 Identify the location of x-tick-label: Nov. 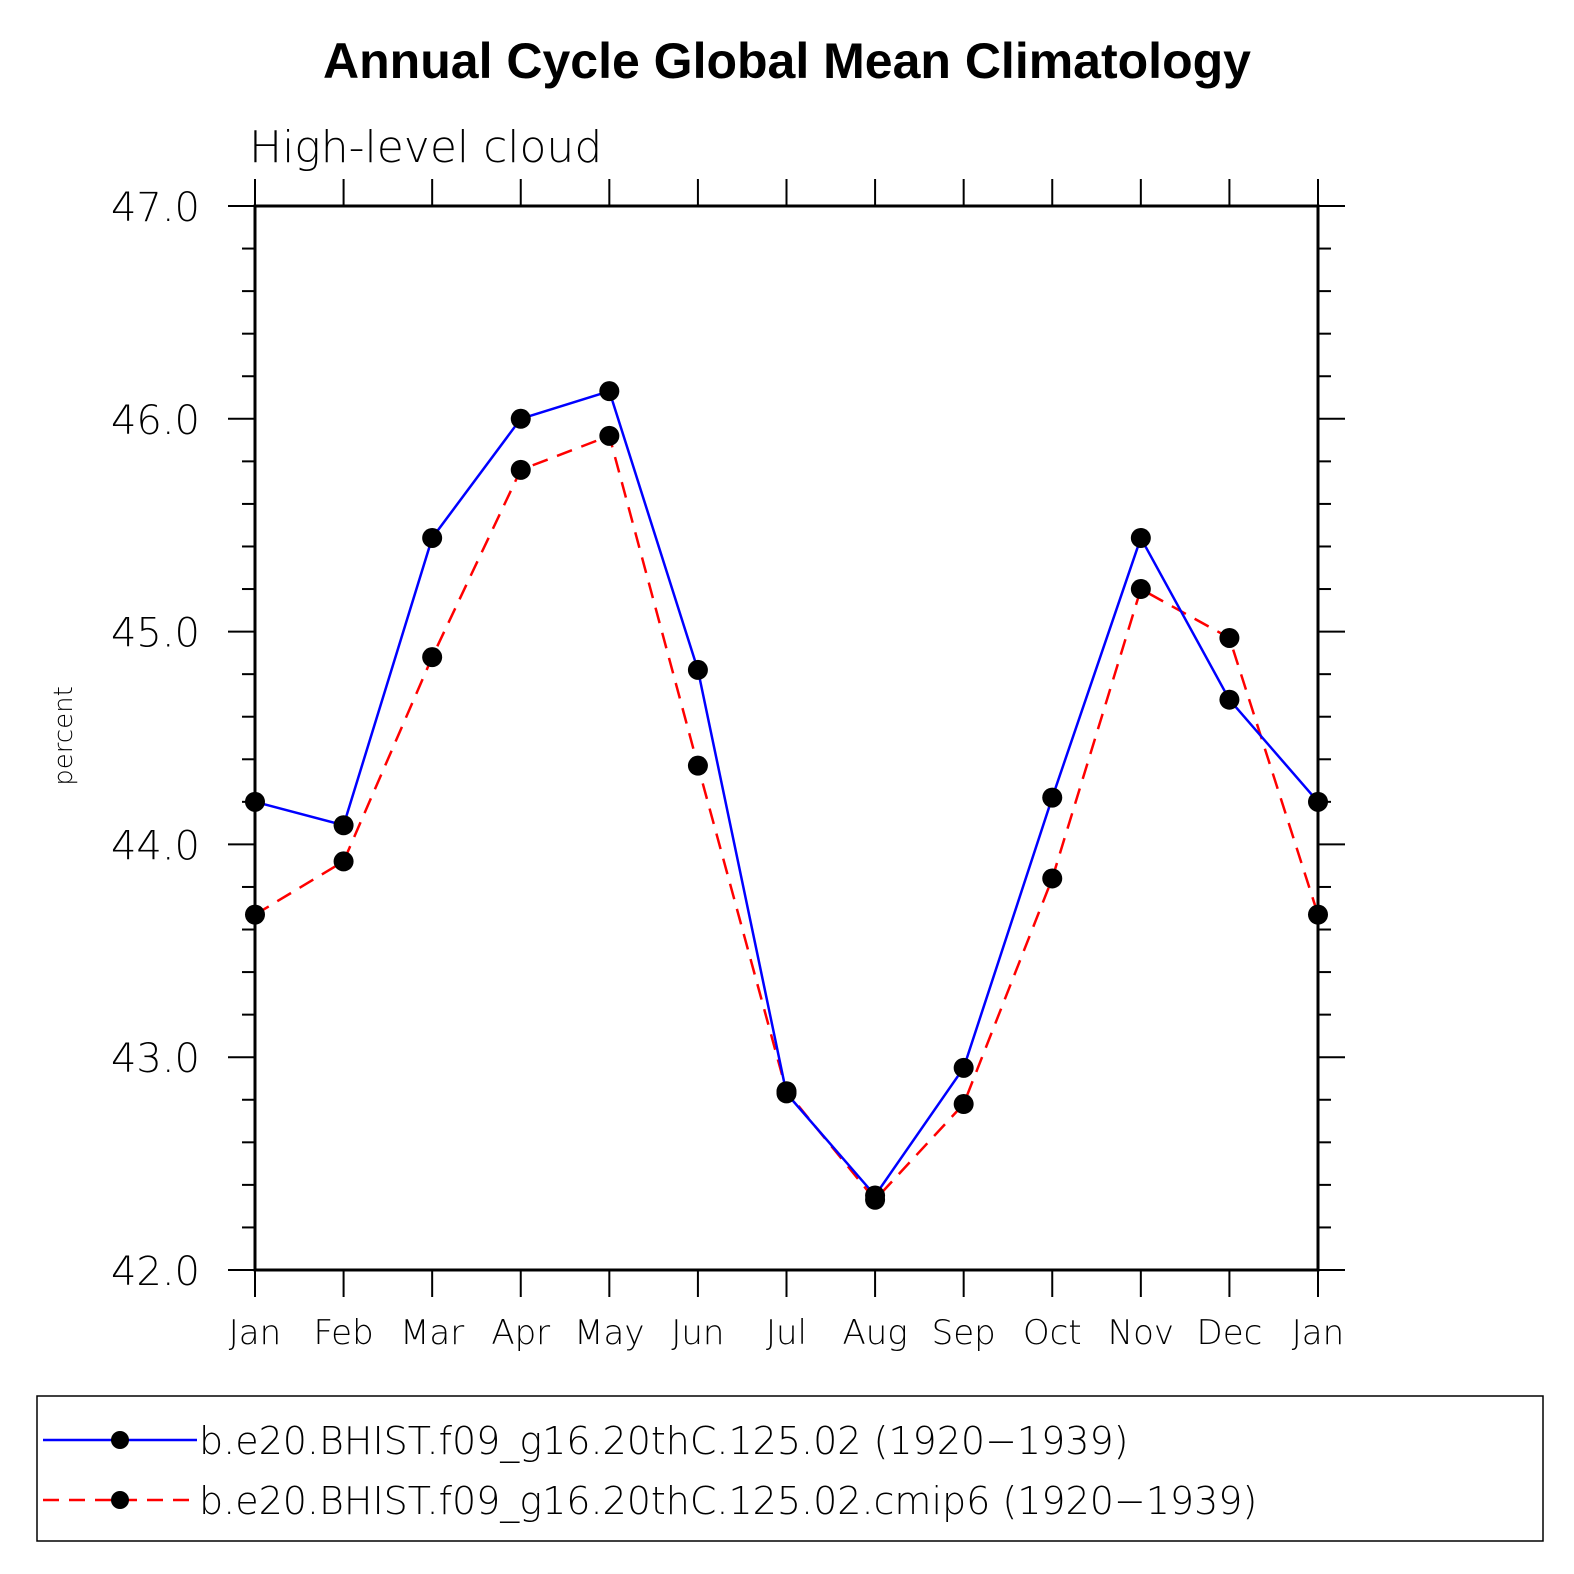
(1141, 1333).